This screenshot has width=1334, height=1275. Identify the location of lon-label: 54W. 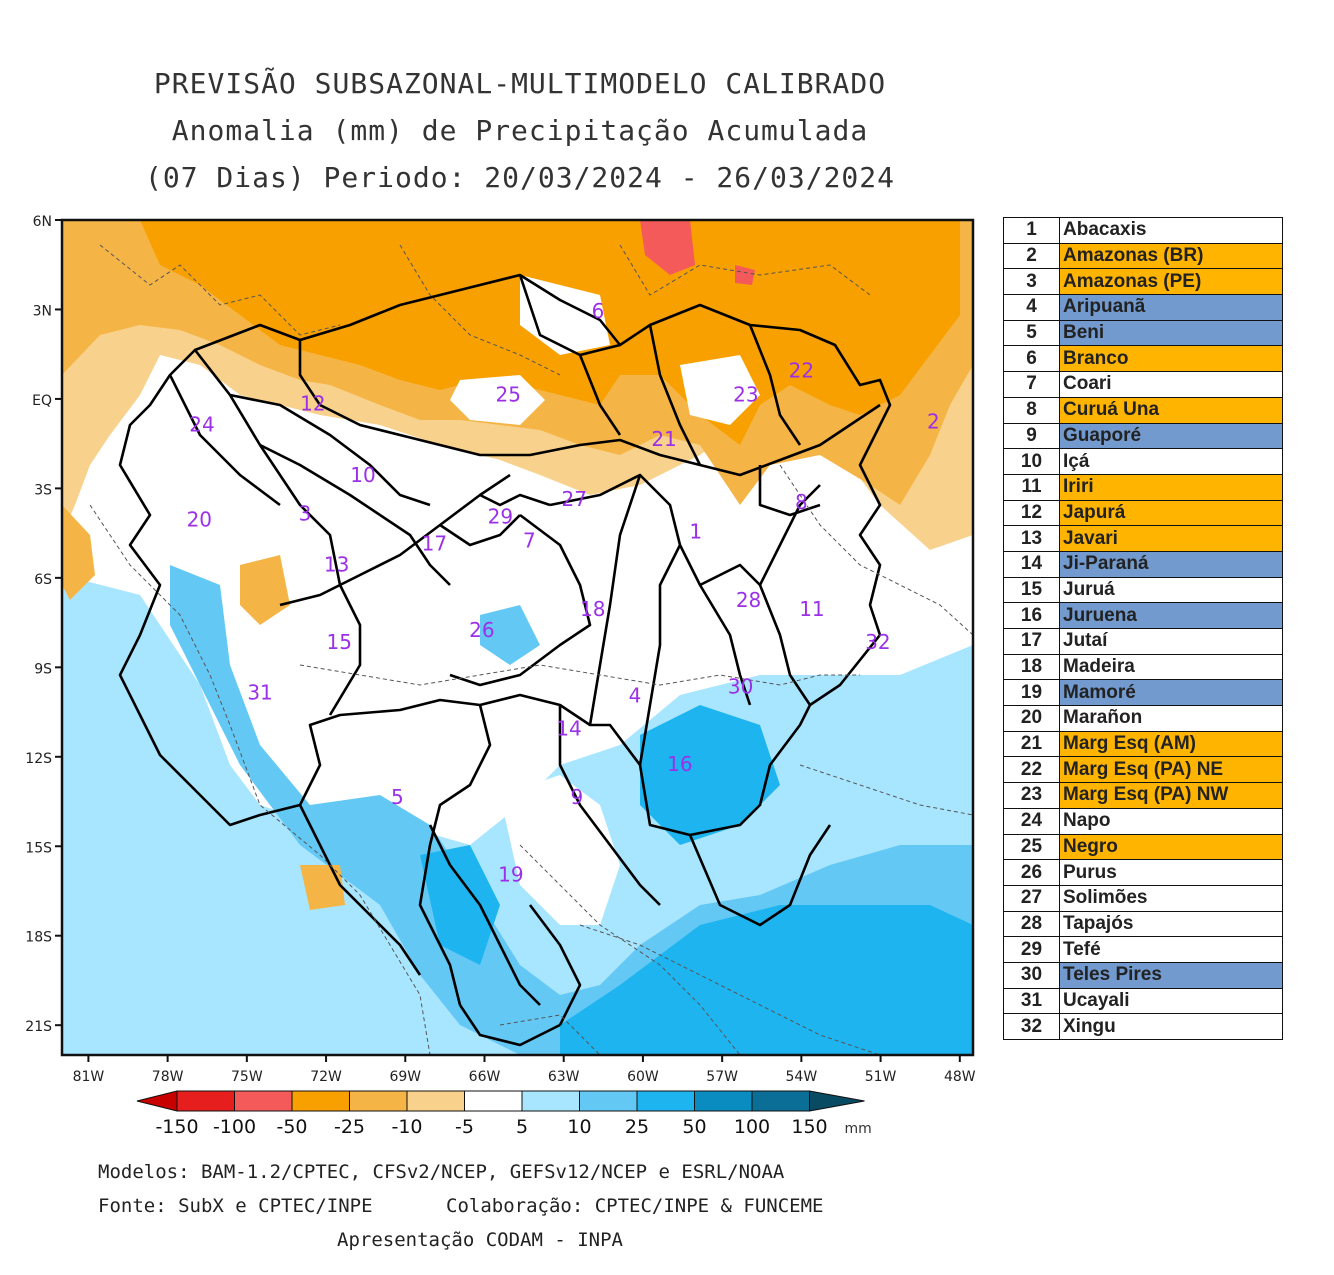
(802, 1077).